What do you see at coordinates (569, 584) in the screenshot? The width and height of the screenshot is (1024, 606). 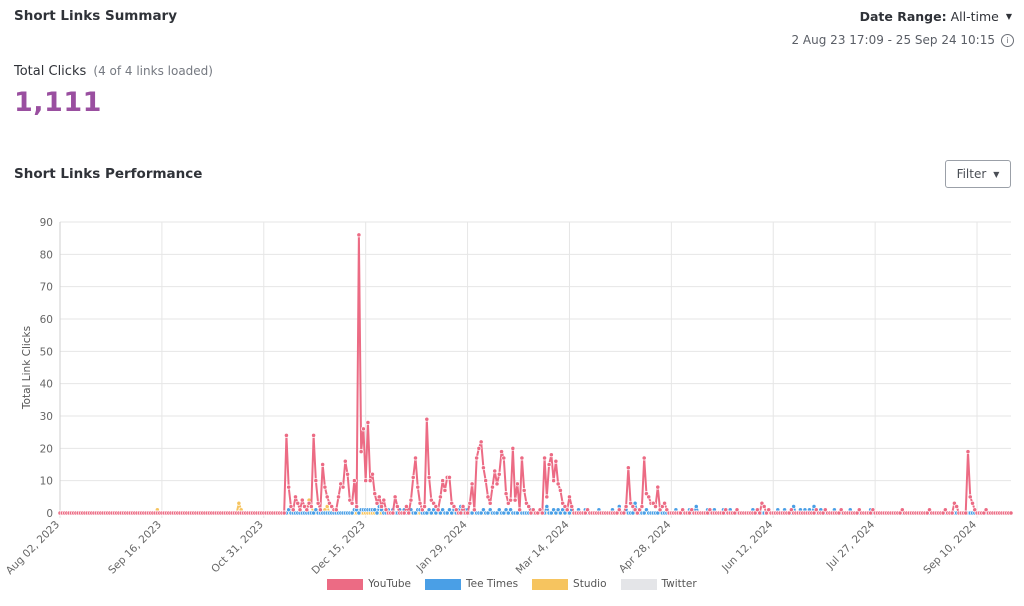 I see `legend-item: Studio` at bounding box center [569, 584].